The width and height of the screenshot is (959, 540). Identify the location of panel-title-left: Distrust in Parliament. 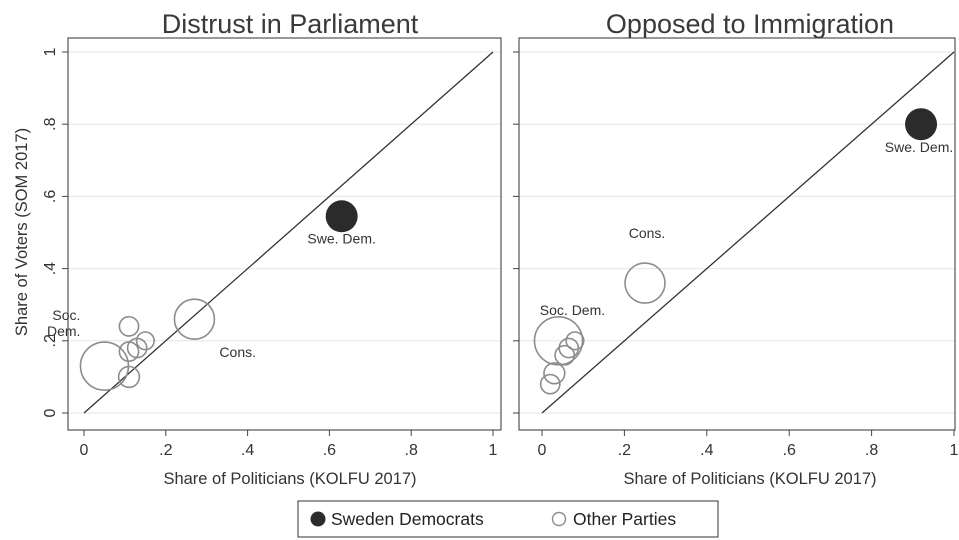
(290, 24).